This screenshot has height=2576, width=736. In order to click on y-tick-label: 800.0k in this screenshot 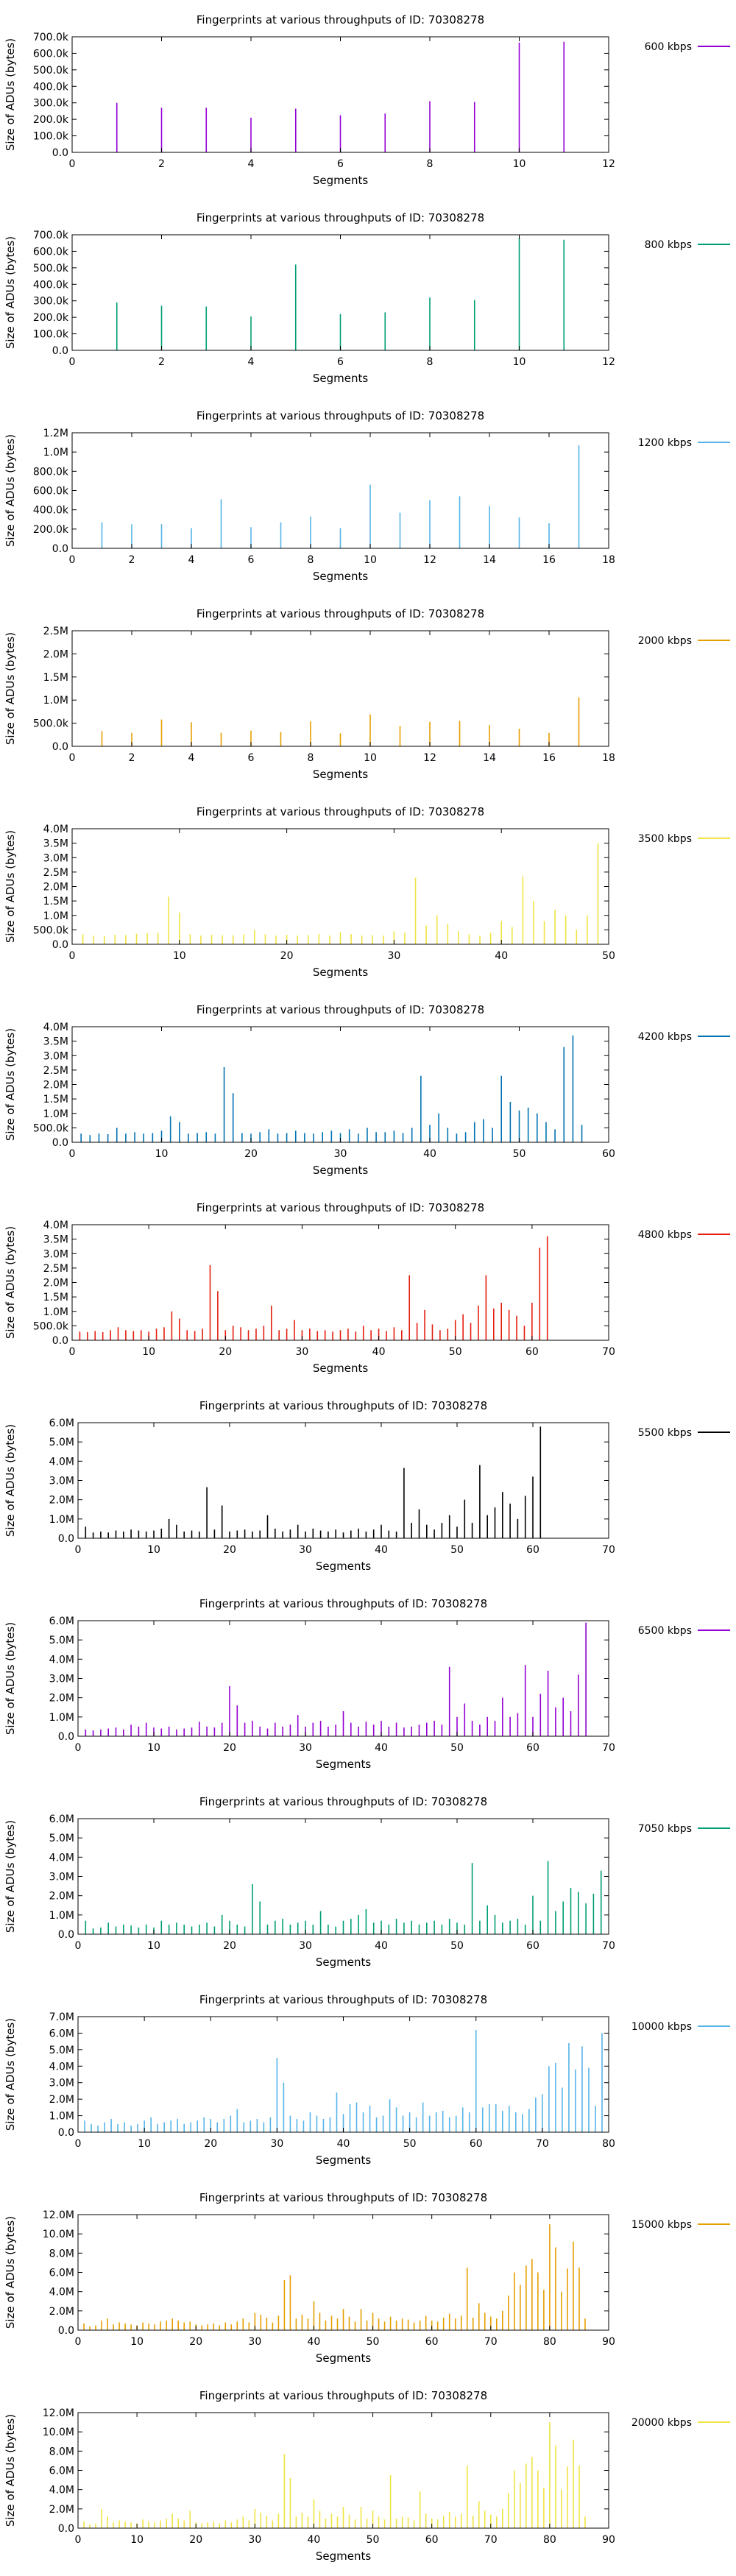, I will do `click(51, 472)`.